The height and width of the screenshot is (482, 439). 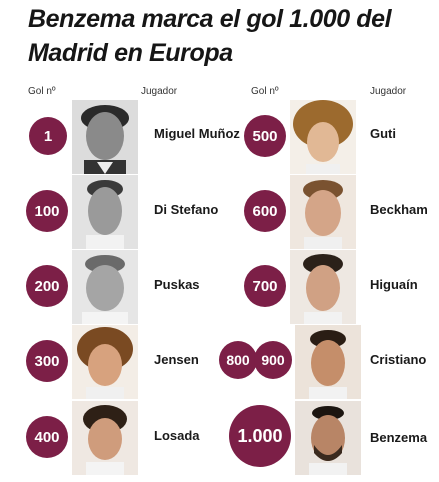 I want to click on goal-badge: 300, so click(x=47, y=361).